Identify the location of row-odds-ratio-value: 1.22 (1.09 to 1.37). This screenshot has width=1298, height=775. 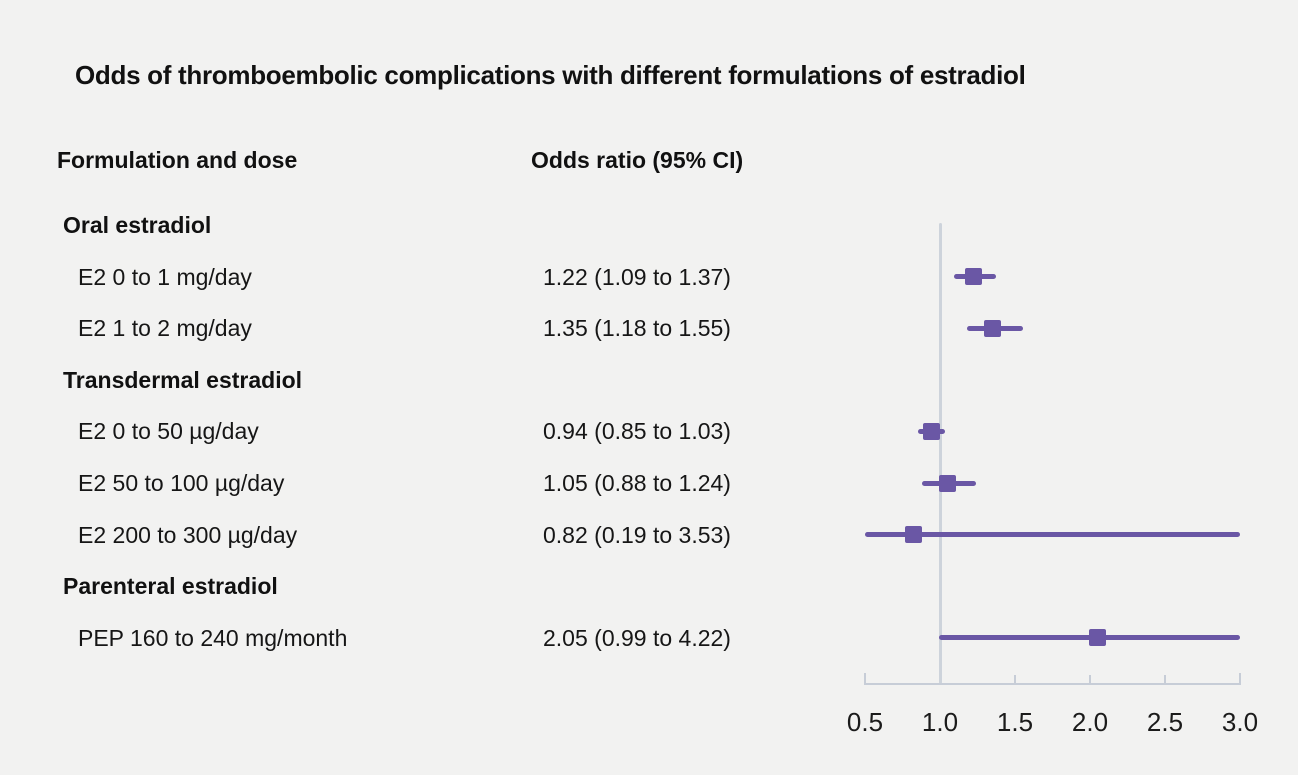
(637, 276).